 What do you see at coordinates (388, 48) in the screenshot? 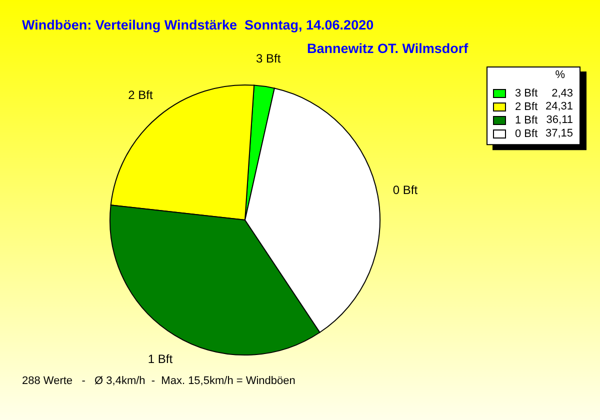
I see `chart-subtitle: Bannewitz OT. Wilmsdorf` at bounding box center [388, 48].